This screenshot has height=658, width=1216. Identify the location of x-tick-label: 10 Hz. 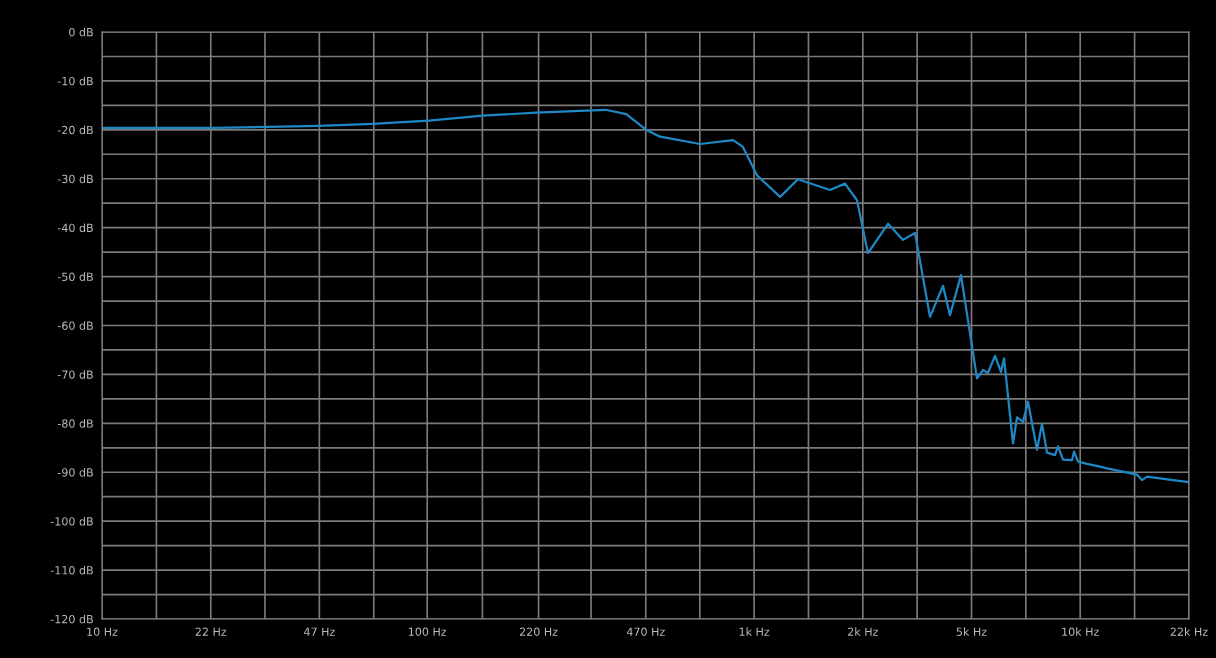
(102, 631).